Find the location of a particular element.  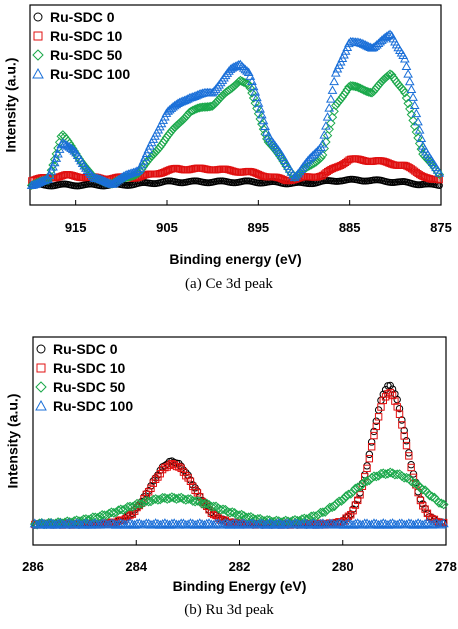

x-axis-label: Binding energy (eV) is located at coordinates (235, 259).